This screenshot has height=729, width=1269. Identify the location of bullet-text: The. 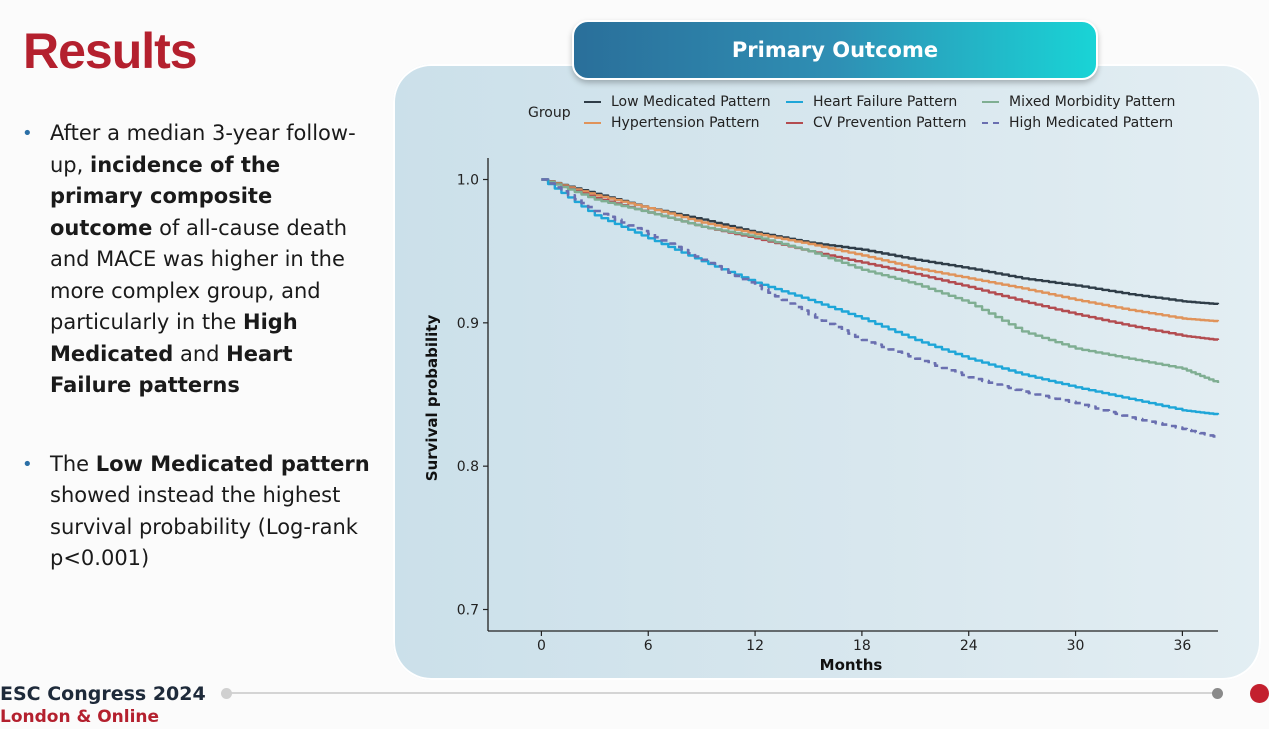
(73, 463).